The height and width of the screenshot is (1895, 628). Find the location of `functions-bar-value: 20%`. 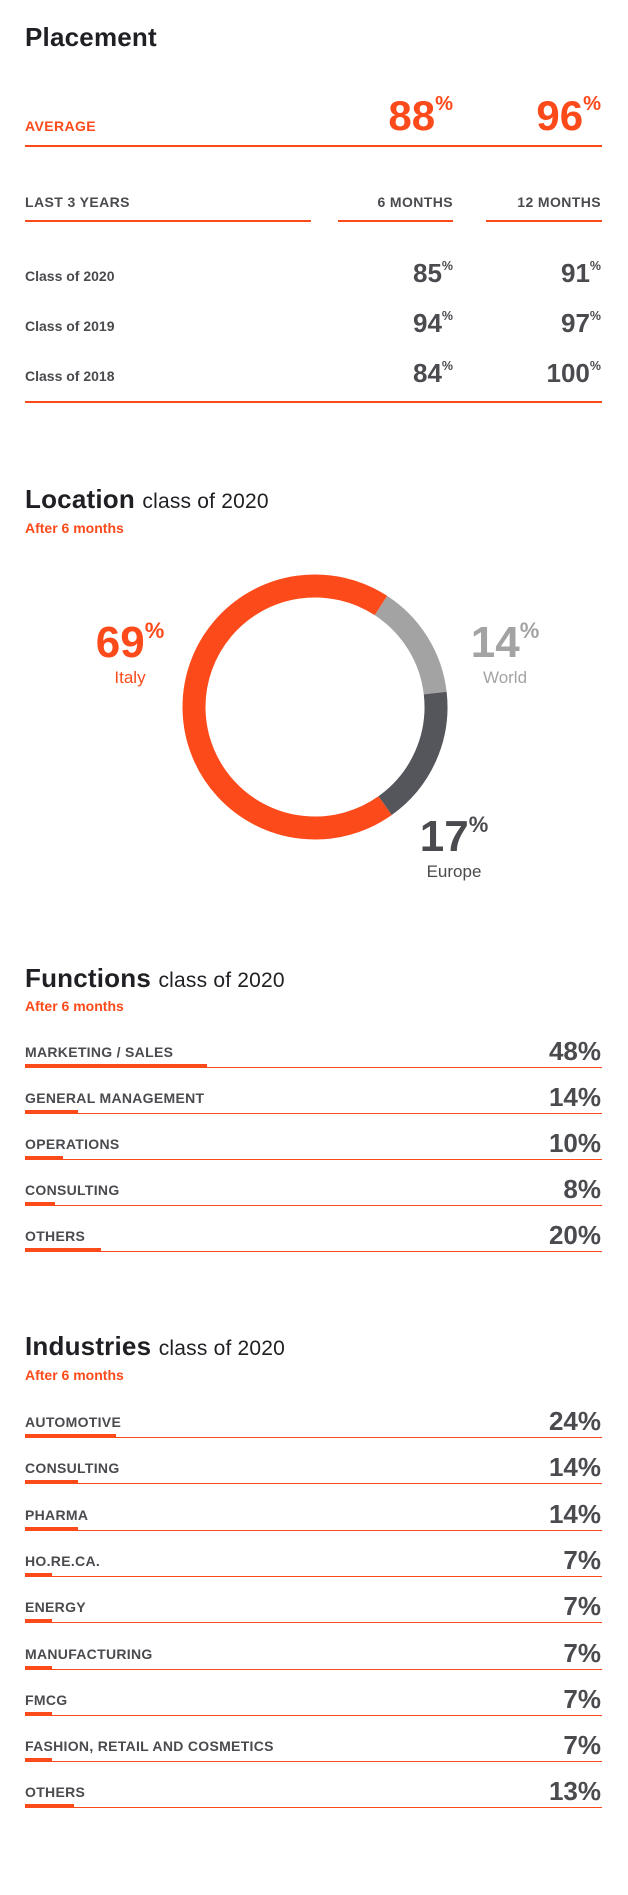

functions-bar-value: 20% is located at coordinates (574, 1235).